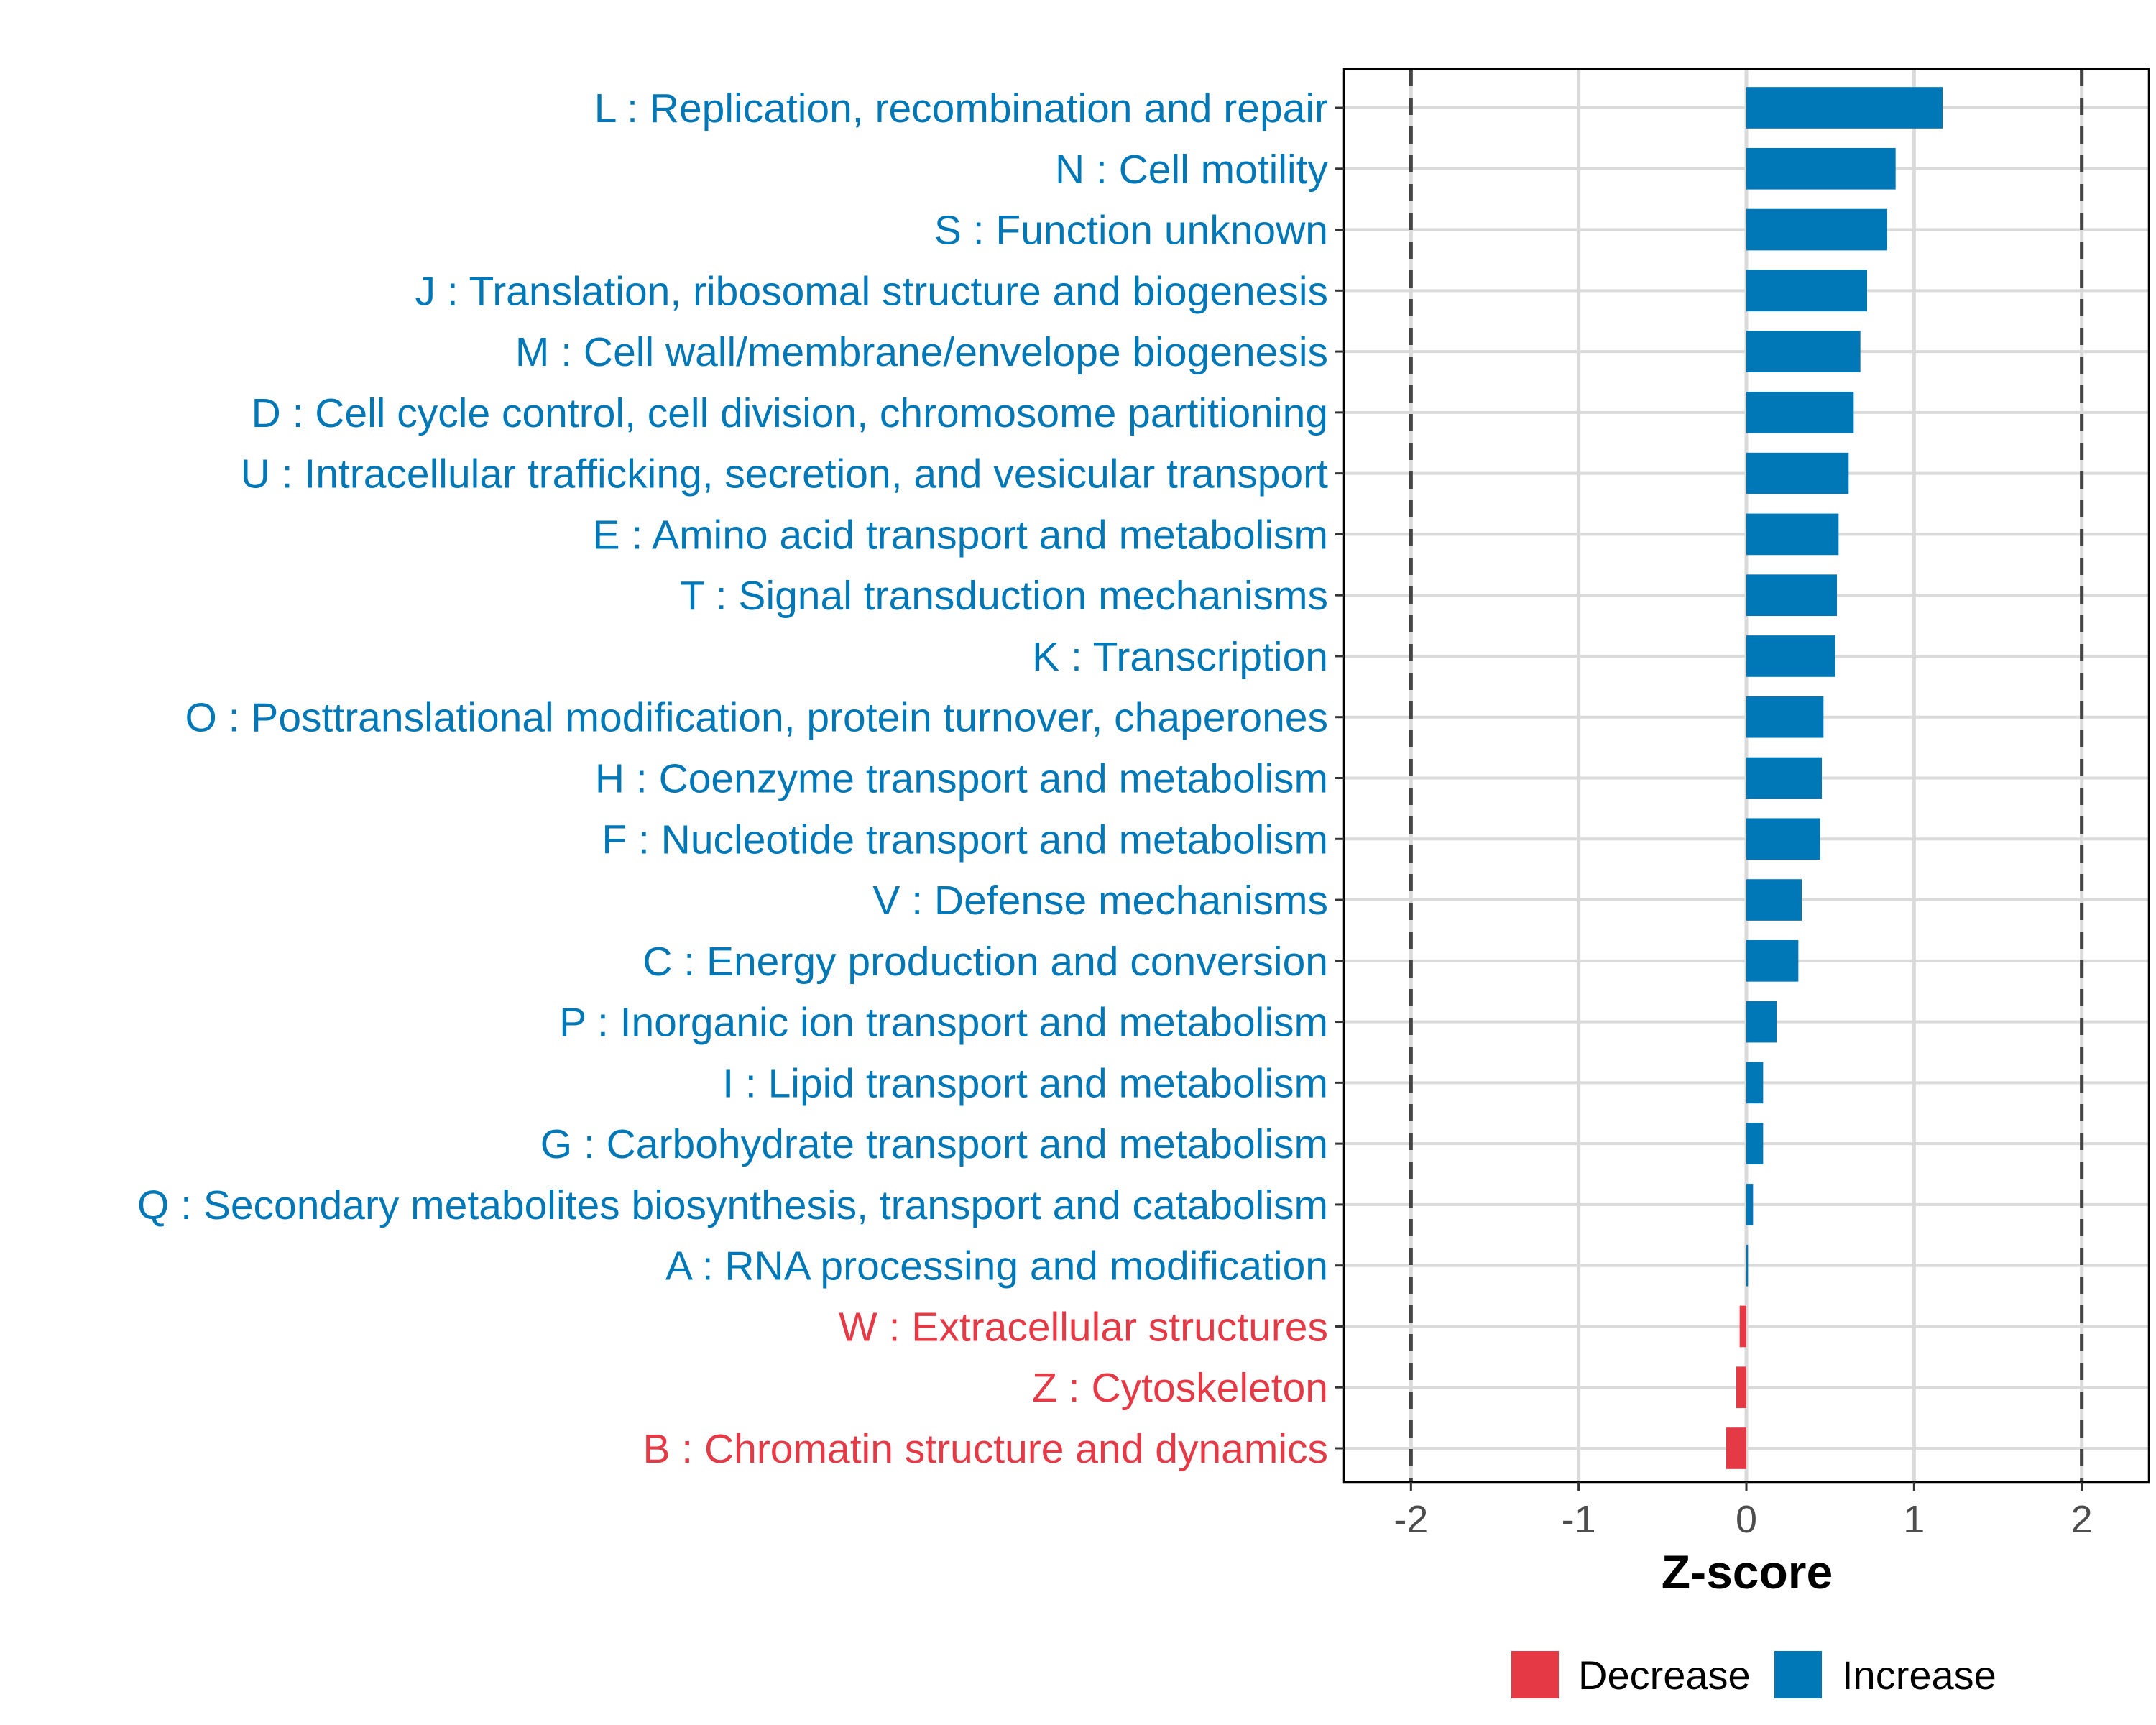  Describe the element at coordinates (1753, 1674) in the screenshot. I see `legend: Decrease Increase` at that location.